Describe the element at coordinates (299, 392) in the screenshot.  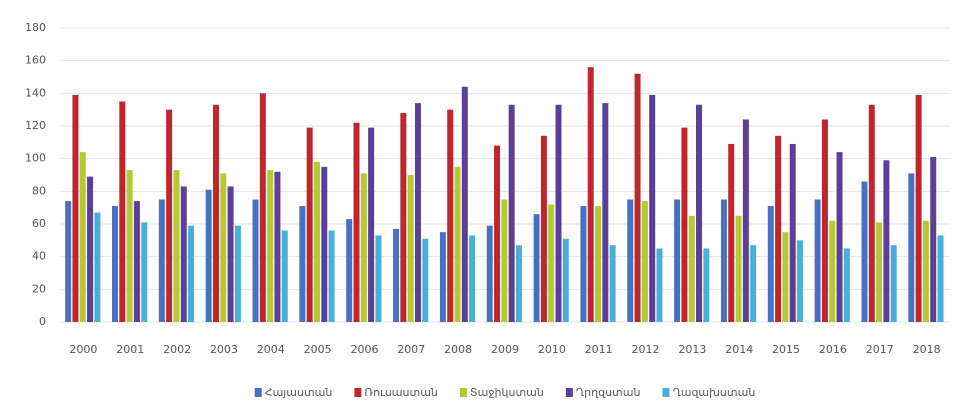
I see `legend-label: Հայաստան` at that location.